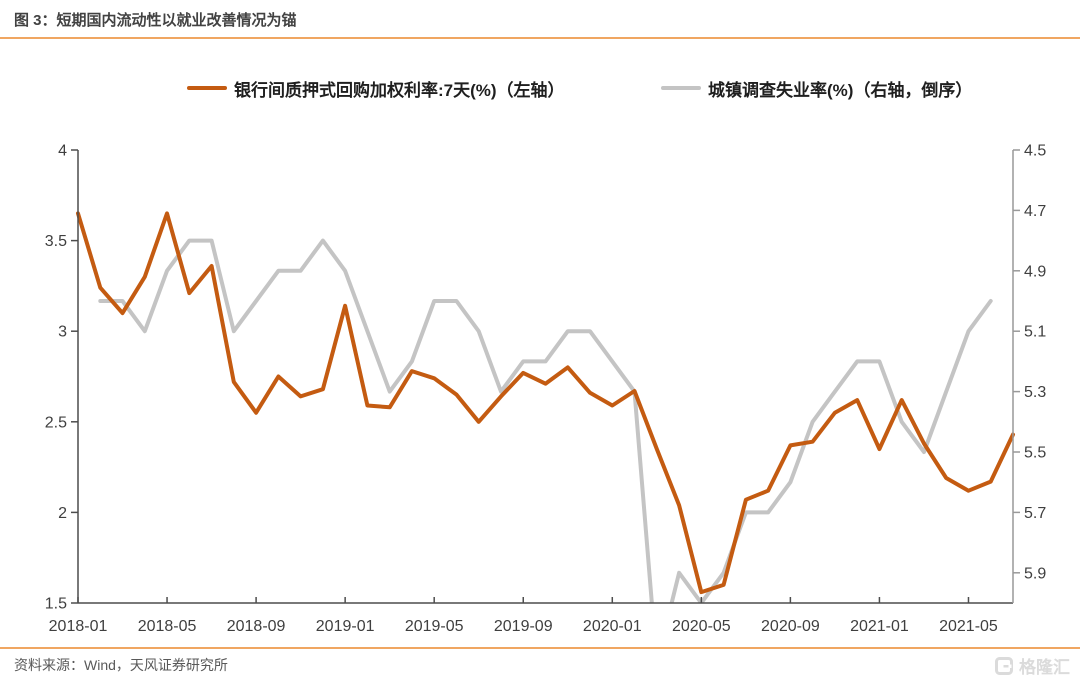 The width and height of the screenshot is (1080, 683). What do you see at coordinates (345, 626) in the screenshot?
I see `x-tick-label: 2019-01` at bounding box center [345, 626].